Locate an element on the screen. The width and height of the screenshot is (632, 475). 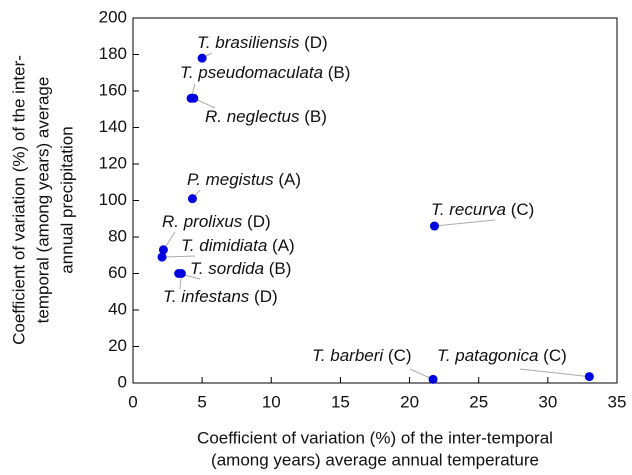
x-tick-label: 10 is located at coordinates (271, 401).